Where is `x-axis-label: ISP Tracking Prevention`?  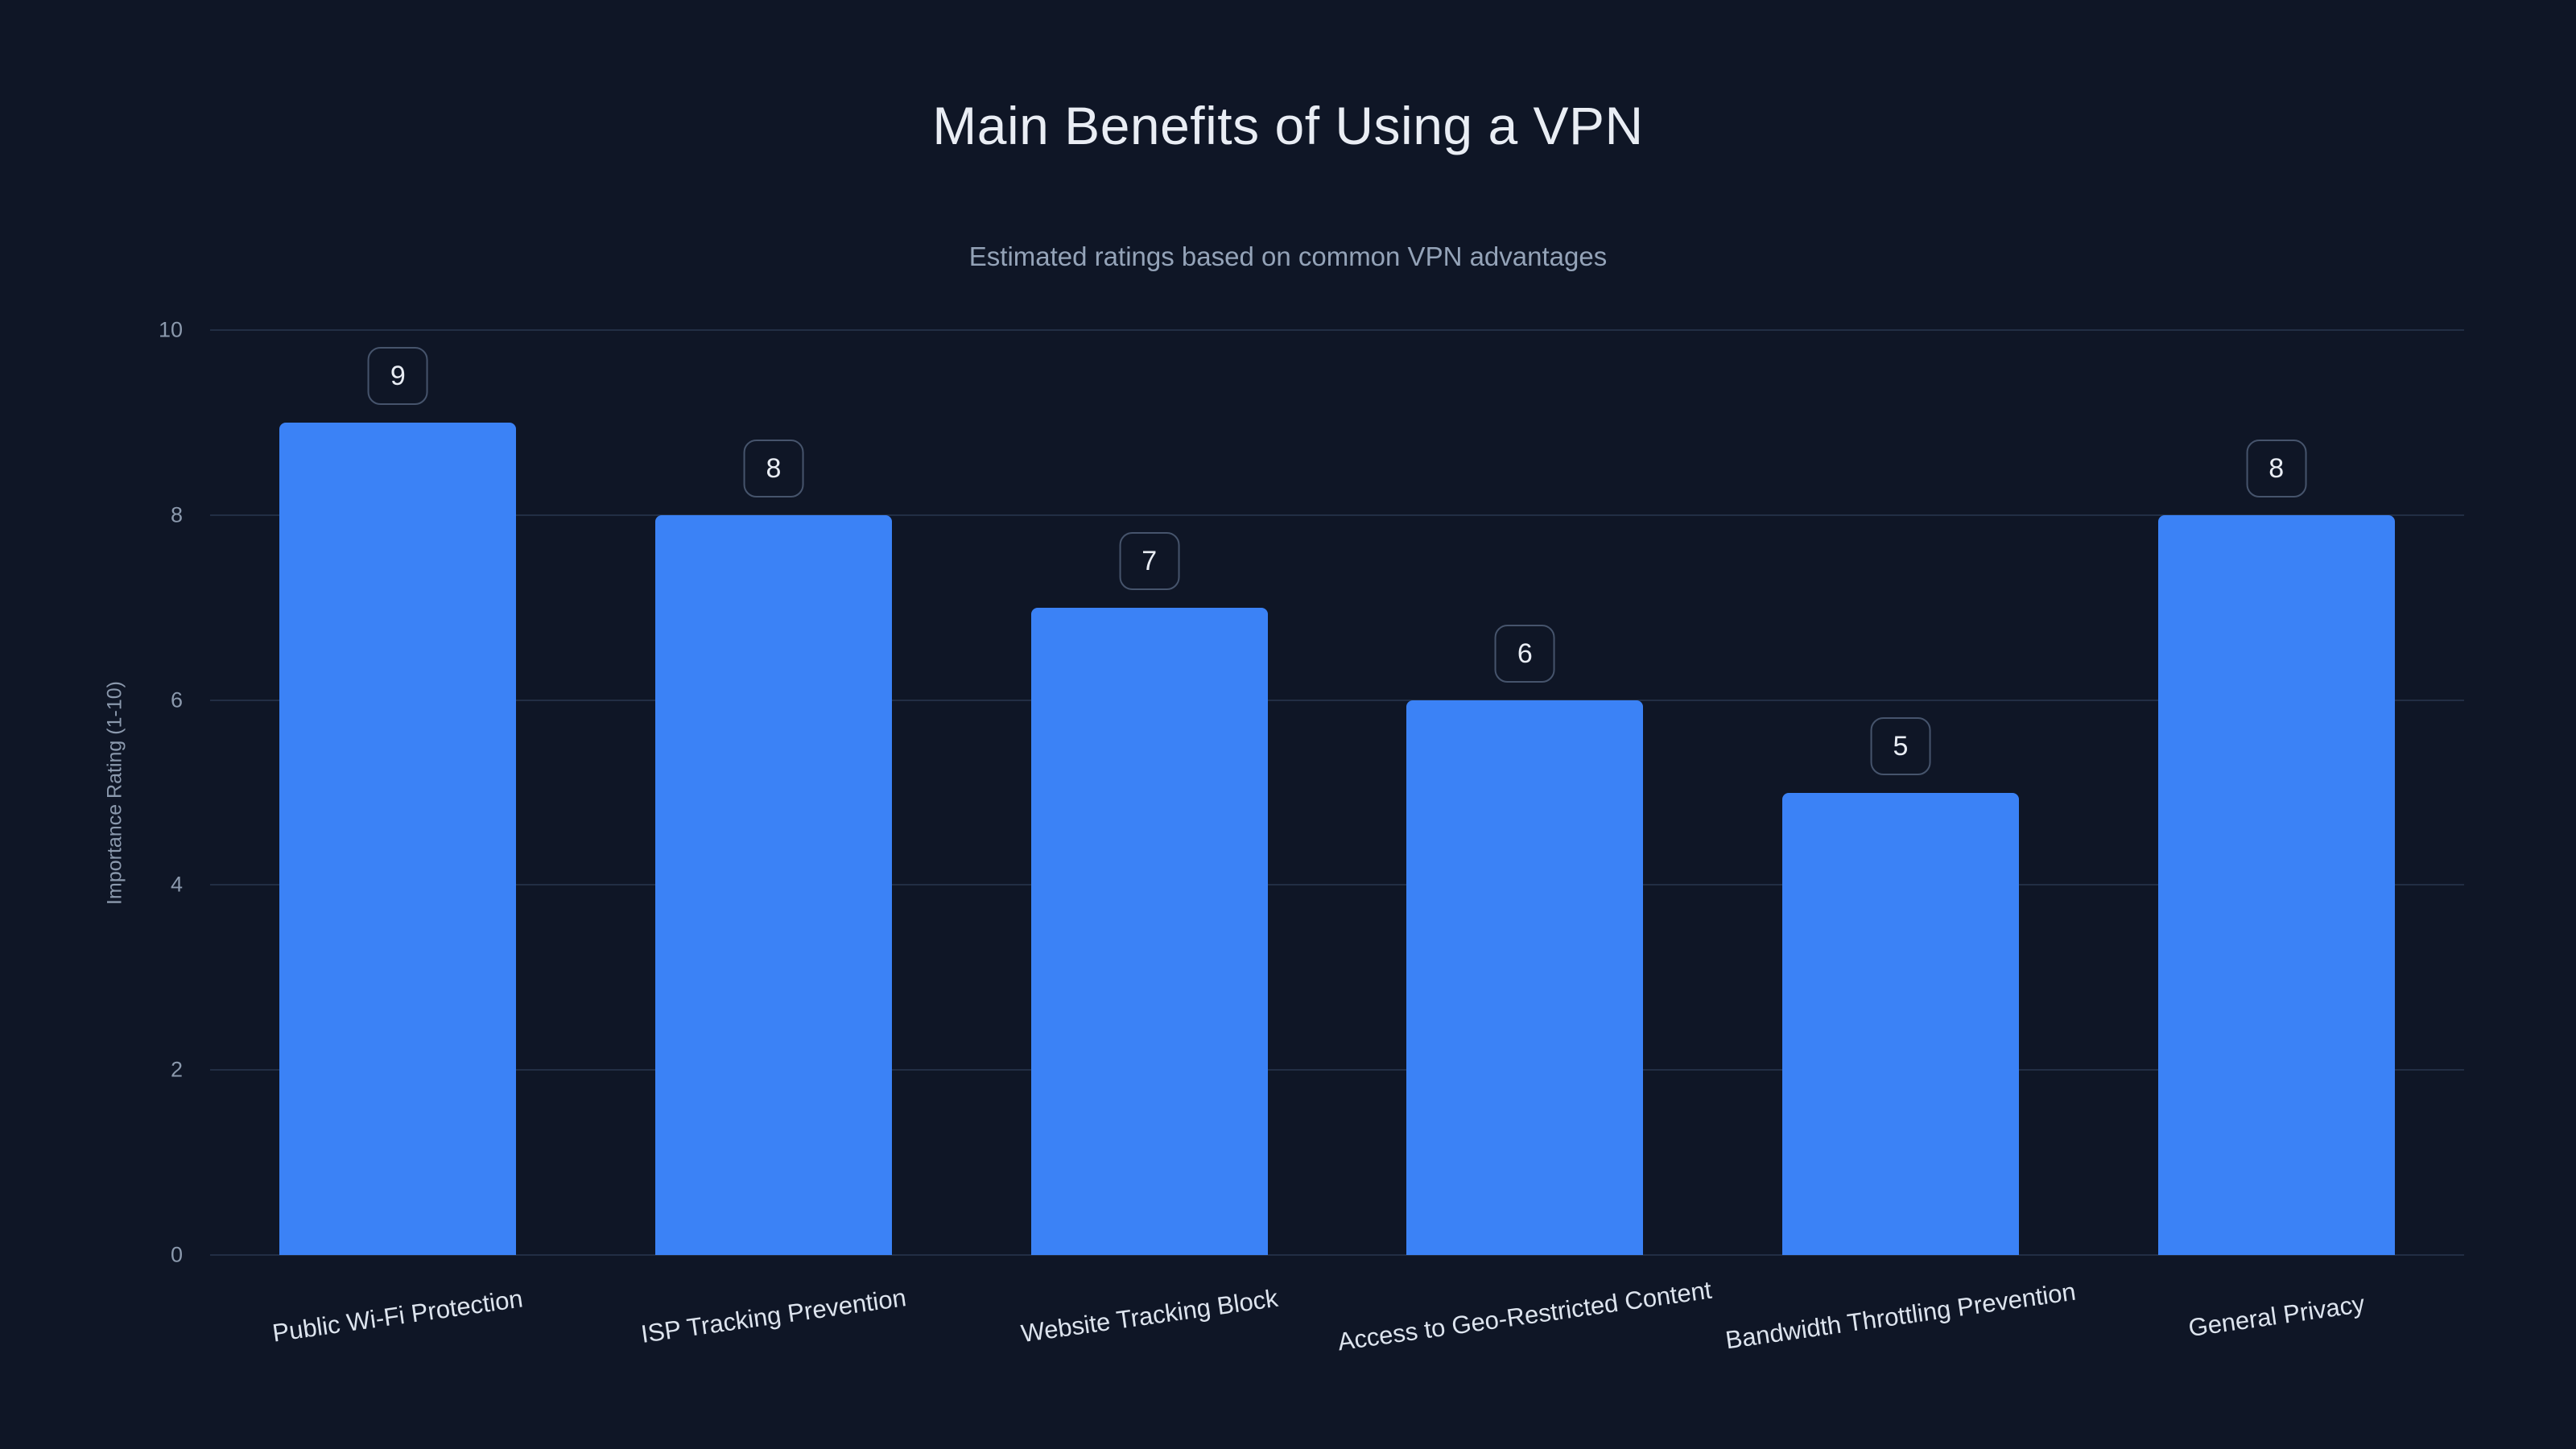 x-axis-label: ISP Tracking Prevention is located at coordinates (773, 1315).